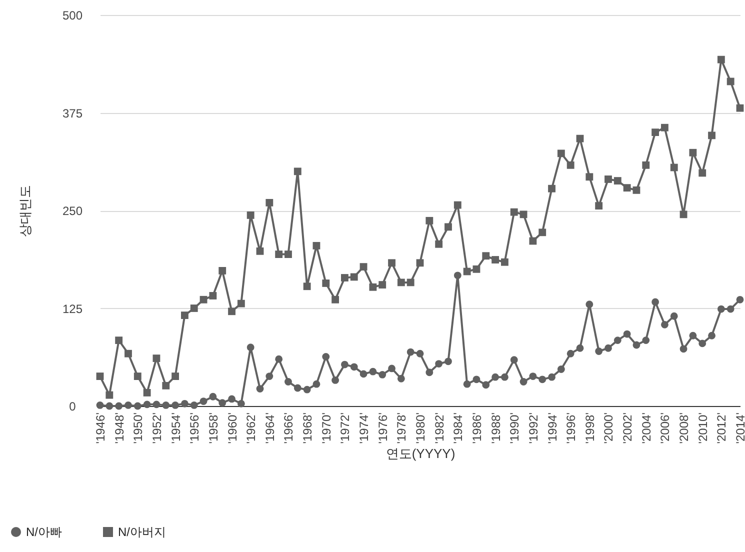 The width and height of the screenshot is (745, 552). What do you see at coordinates (665, 428) in the screenshot?
I see `x-tick-label: '2006'` at bounding box center [665, 428].